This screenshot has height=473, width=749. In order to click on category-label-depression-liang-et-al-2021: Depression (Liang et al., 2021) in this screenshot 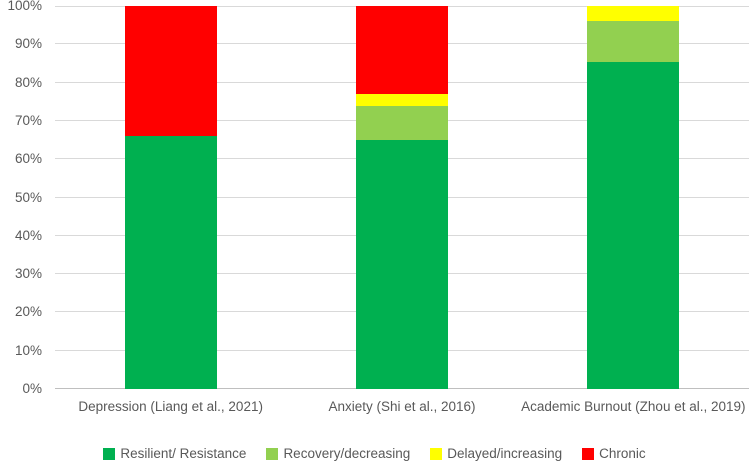, I will do `click(170, 406)`.